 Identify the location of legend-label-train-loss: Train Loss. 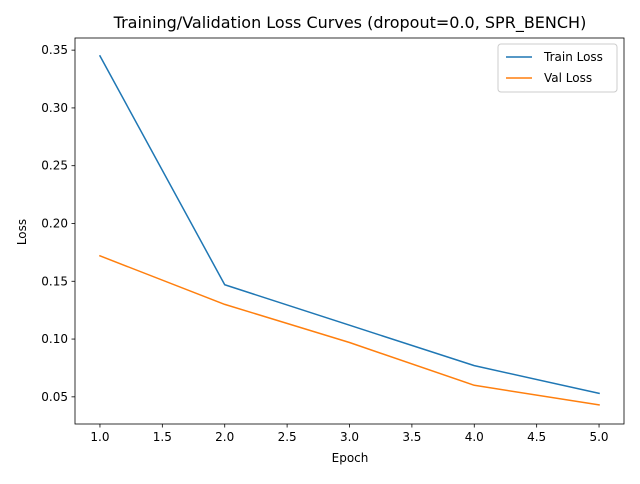
(573, 57).